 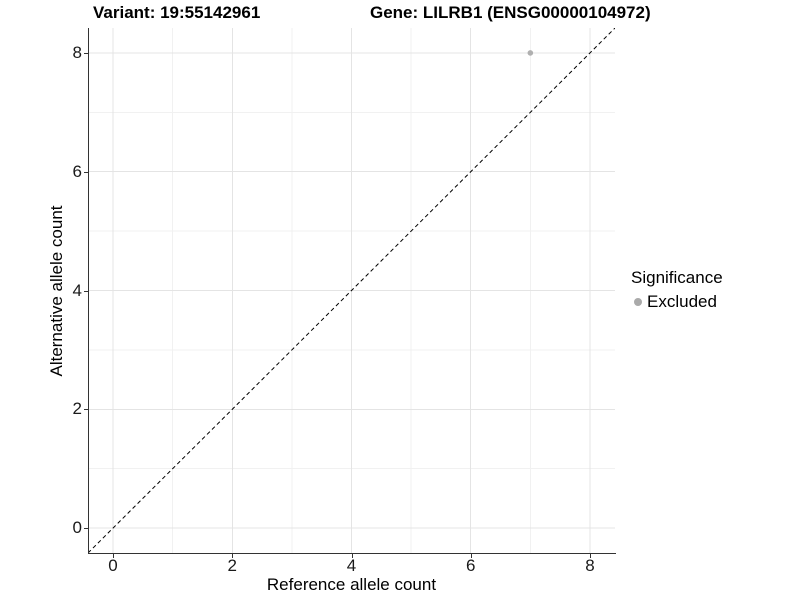 I want to click on x-tick-label: 2, so click(x=232, y=565).